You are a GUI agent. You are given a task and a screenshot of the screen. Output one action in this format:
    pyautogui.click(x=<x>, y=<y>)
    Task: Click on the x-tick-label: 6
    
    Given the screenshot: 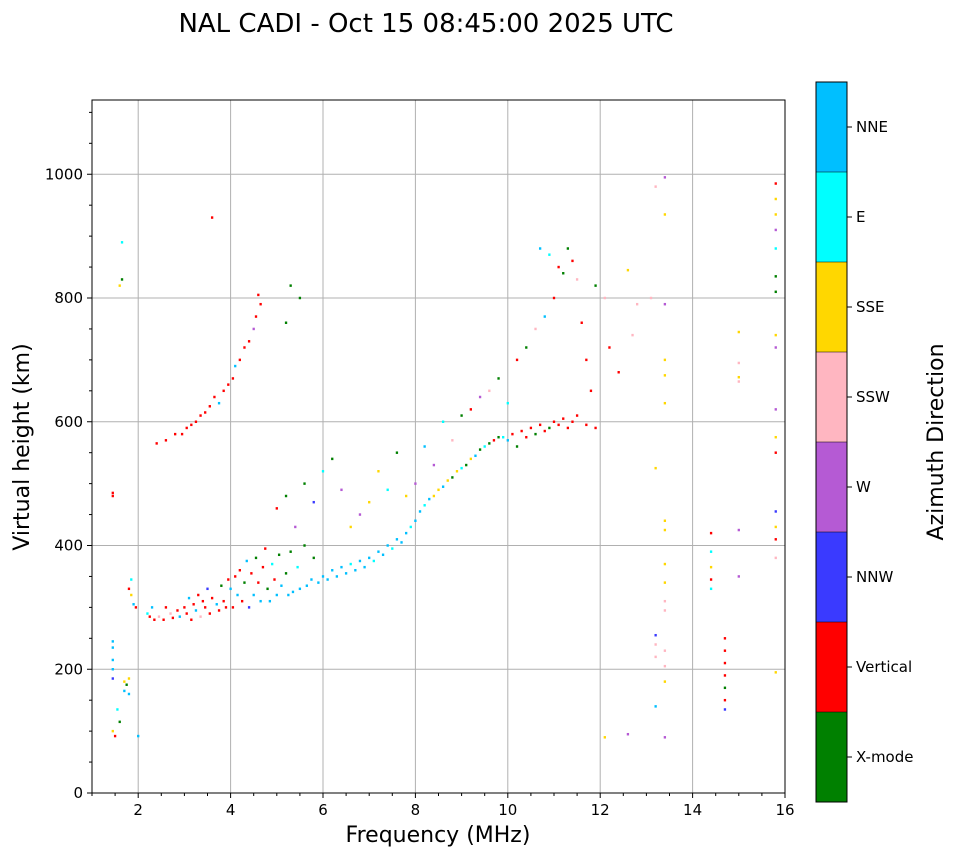 What is the action you would take?
    pyautogui.click(x=323, y=810)
    